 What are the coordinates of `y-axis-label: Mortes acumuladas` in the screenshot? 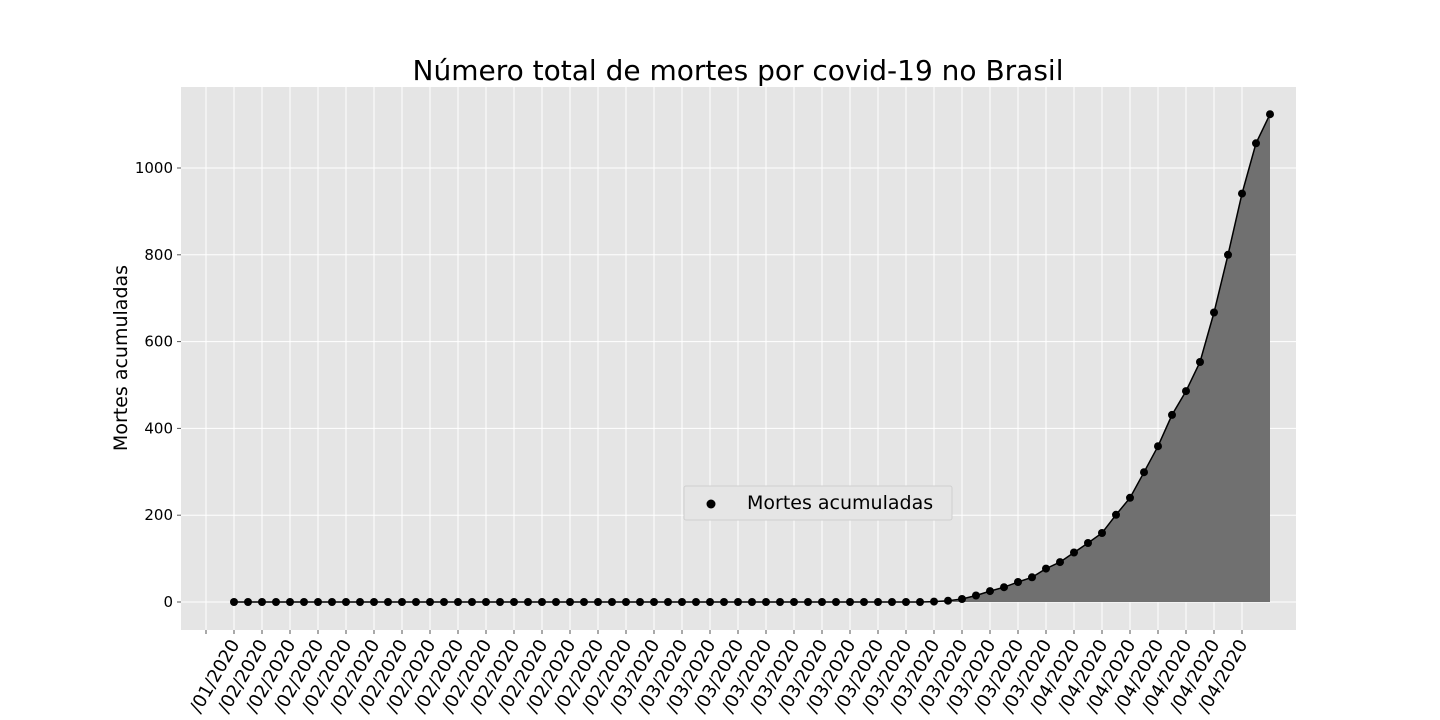 It's located at (121, 358).